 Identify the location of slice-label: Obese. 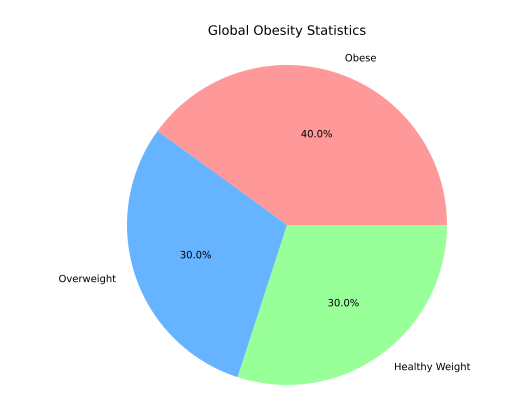
(360, 58).